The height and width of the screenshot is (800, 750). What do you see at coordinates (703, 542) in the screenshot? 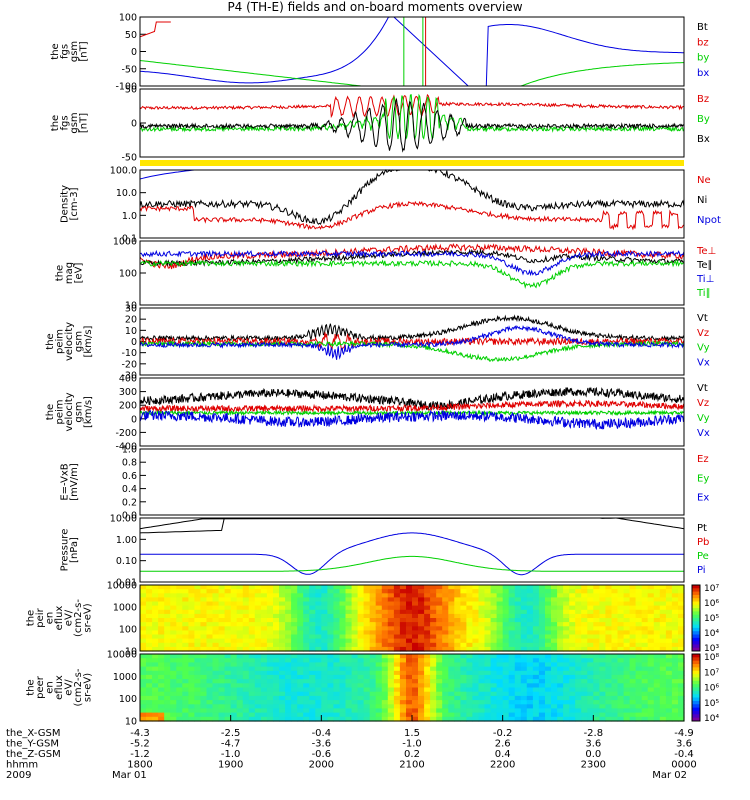
I see `legend-label: Pb` at bounding box center [703, 542].